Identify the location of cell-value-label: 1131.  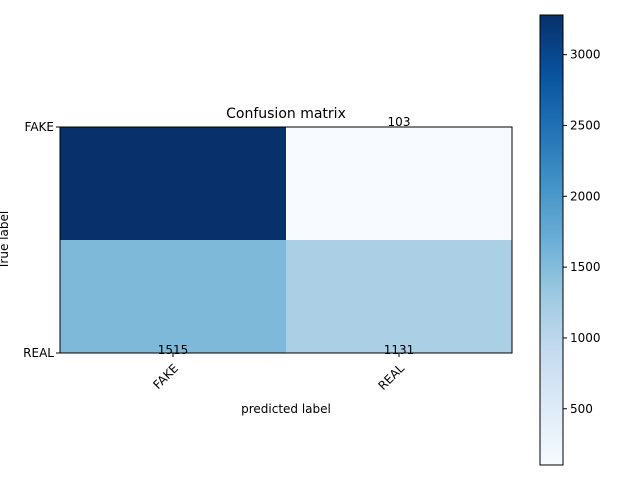
(399, 350).